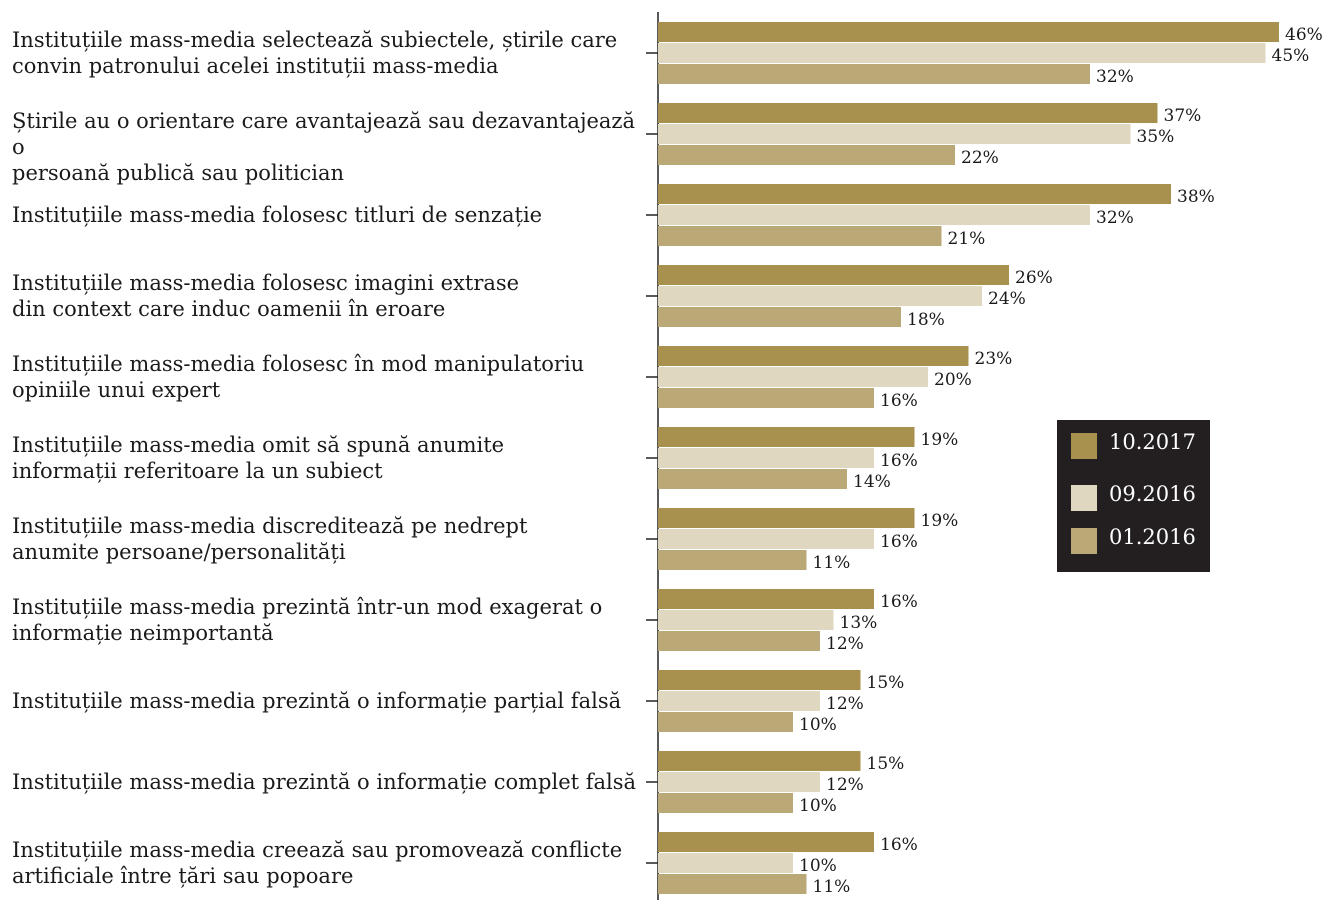  Describe the element at coordinates (1290, 56) in the screenshot. I see `value-label: 45%` at that location.